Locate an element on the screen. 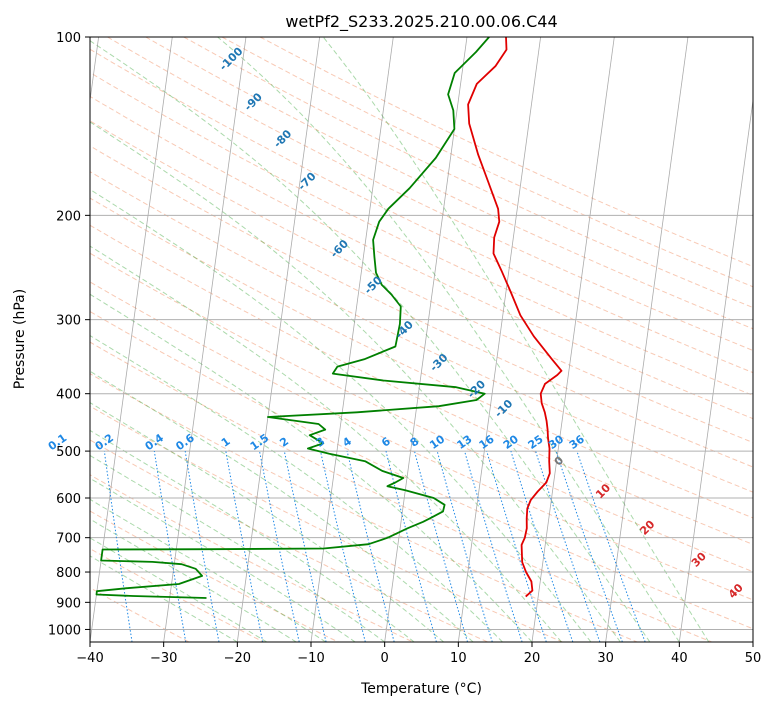  y-tick-label: 700 is located at coordinates (68, 539).